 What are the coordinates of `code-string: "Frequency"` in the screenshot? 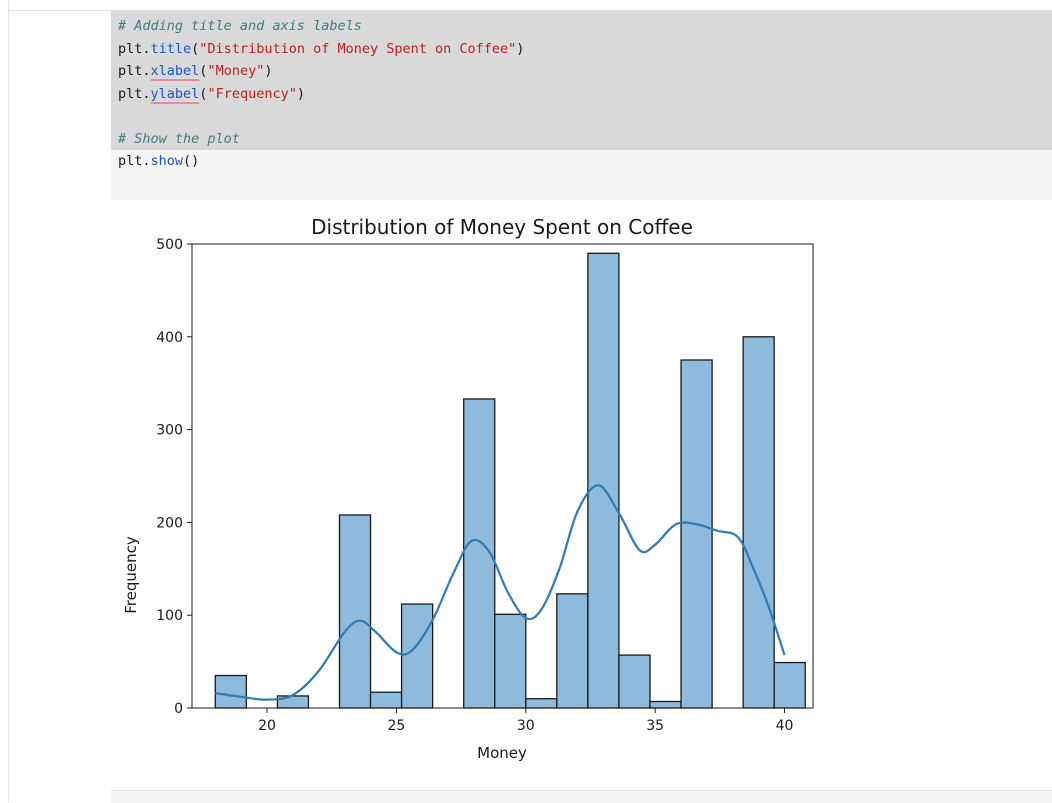 It's located at (252, 93).